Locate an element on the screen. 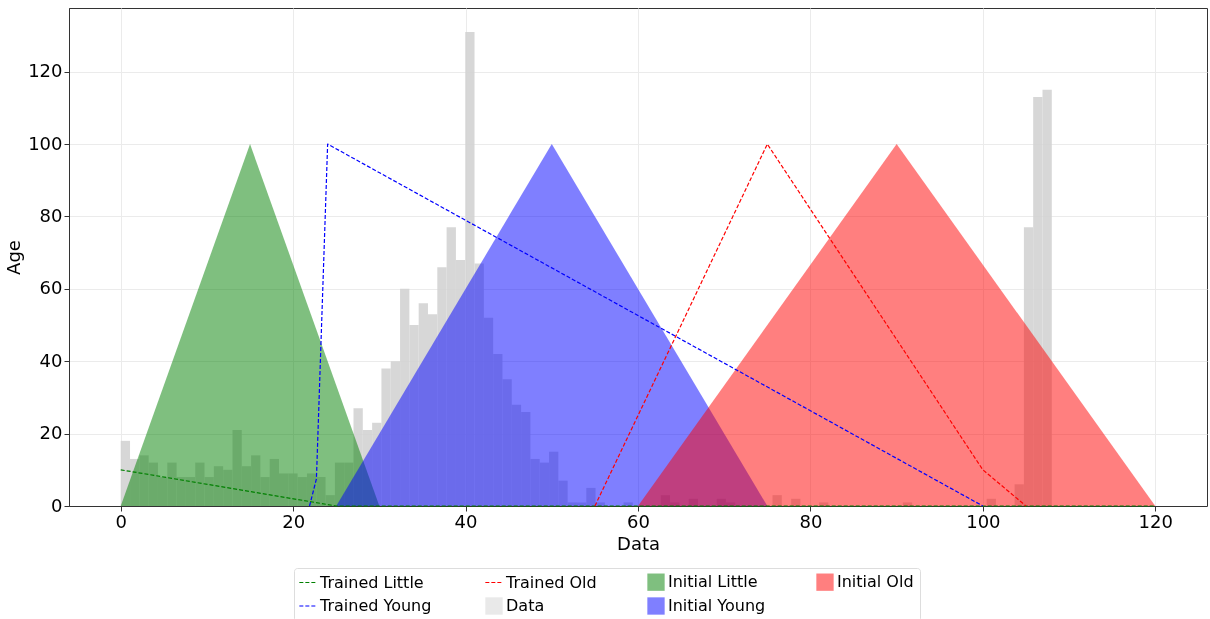  x-tick-label: 60 is located at coordinates (638, 521).